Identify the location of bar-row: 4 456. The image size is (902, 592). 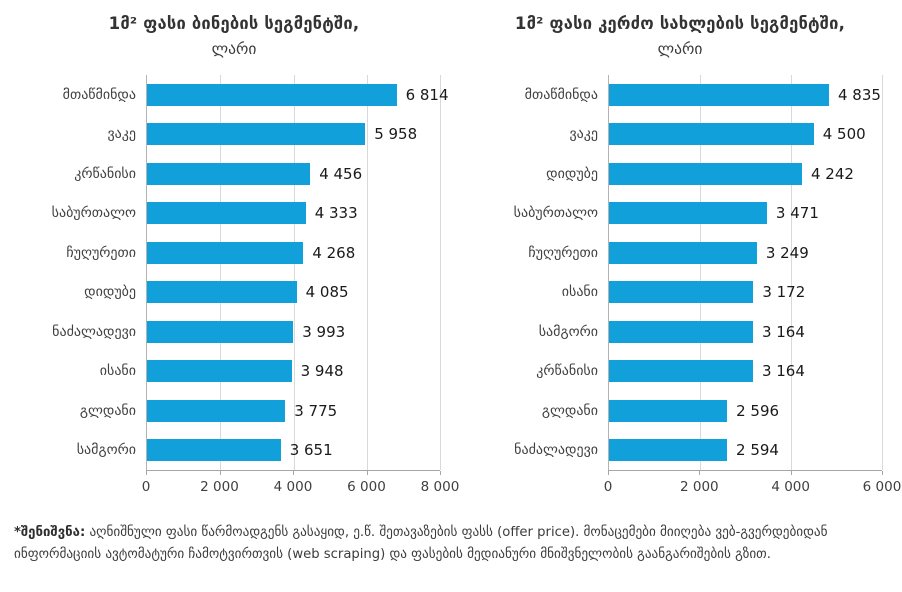
(293, 174).